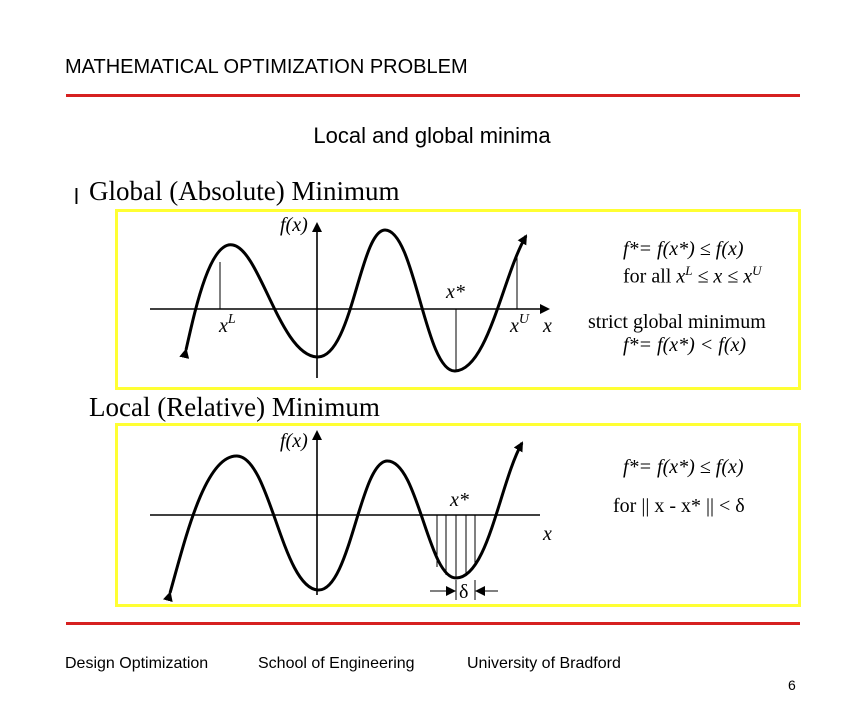  What do you see at coordinates (519, 324) in the screenshot?
I see `xu-label: xU` at bounding box center [519, 324].